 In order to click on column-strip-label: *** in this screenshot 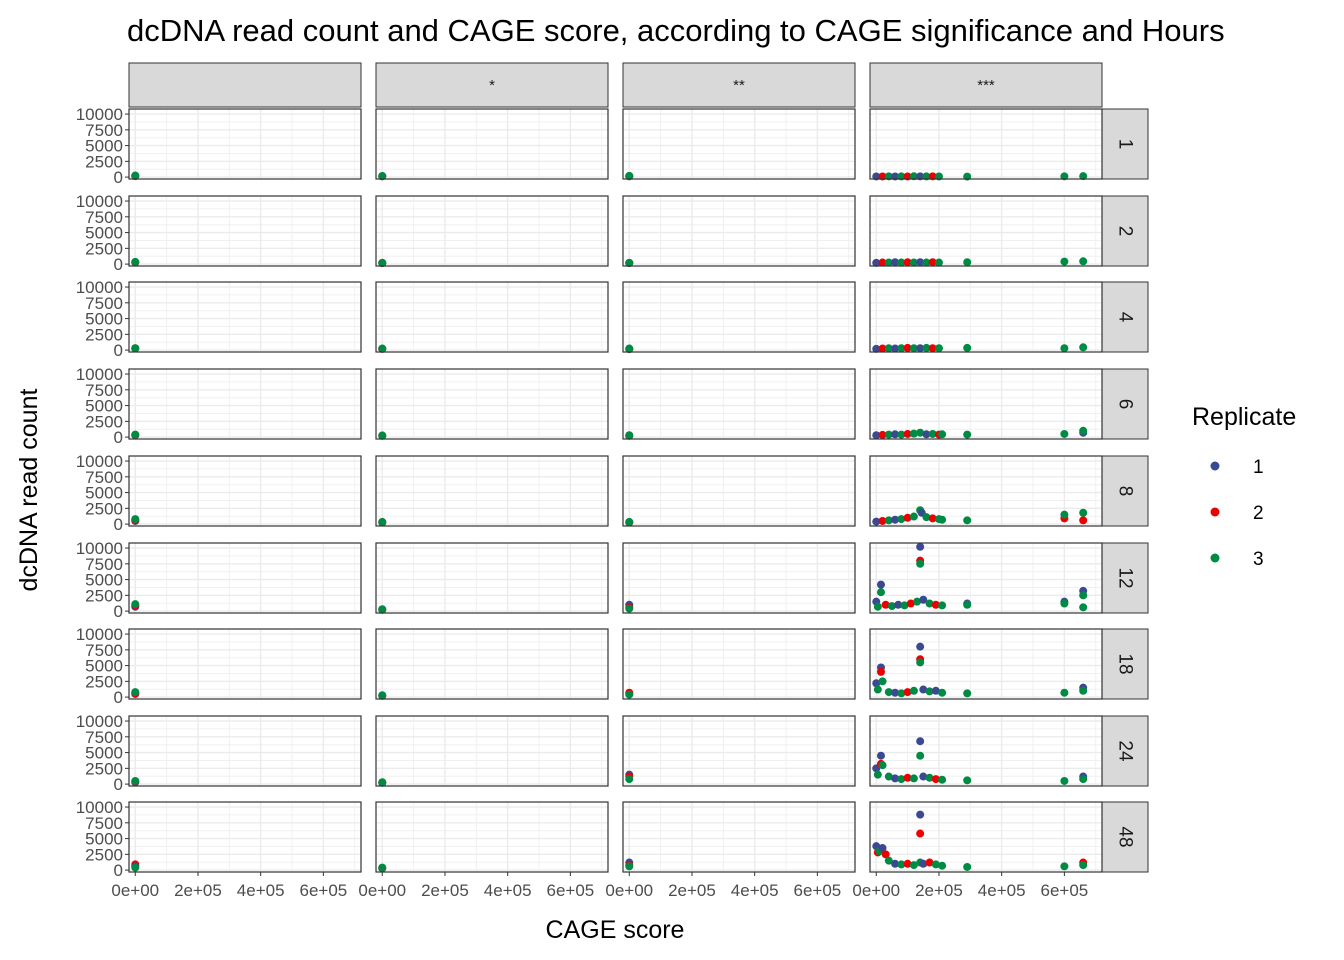, I will do `click(986, 85)`.